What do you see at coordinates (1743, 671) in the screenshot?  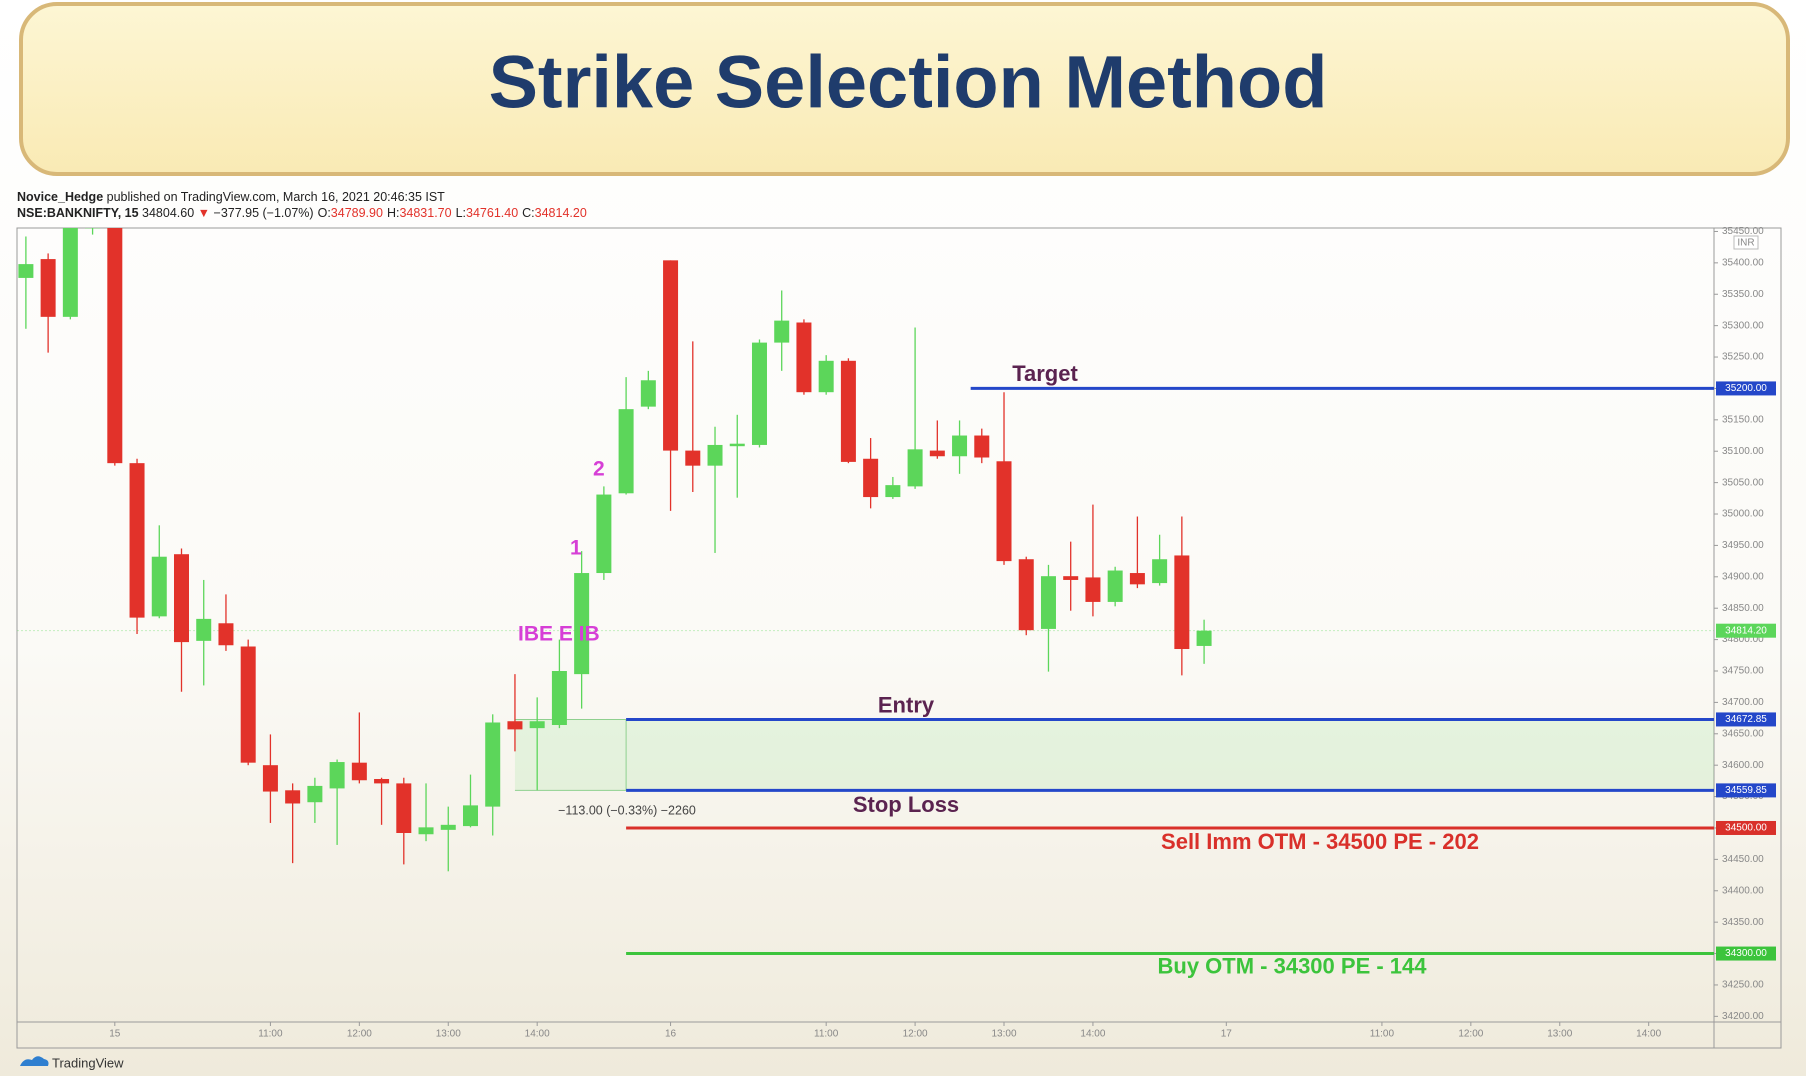 I see `y-tick-label: 34750.00` at bounding box center [1743, 671].